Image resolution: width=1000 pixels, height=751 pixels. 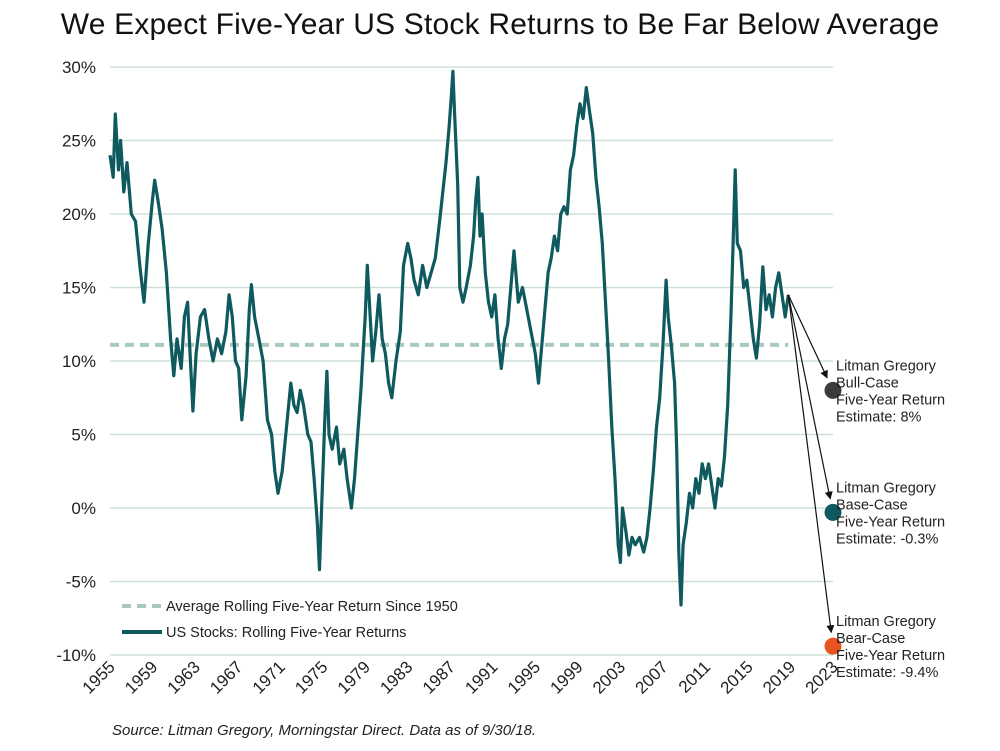 What do you see at coordinates (890, 400) in the screenshot?
I see `bull-case-label-line: Five-Year Return` at bounding box center [890, 400].